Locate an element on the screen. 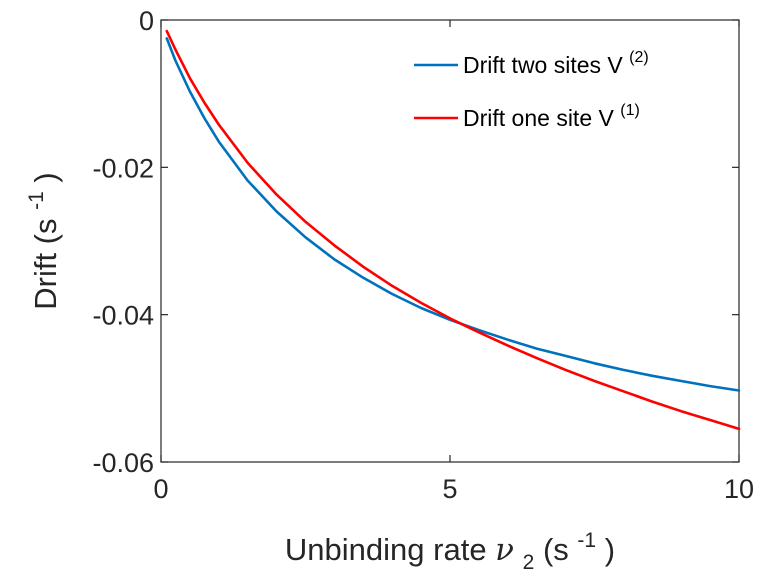 The image size is (761, 579). x-axis-label-unit-close: ) is located at coordinates (610, 549).